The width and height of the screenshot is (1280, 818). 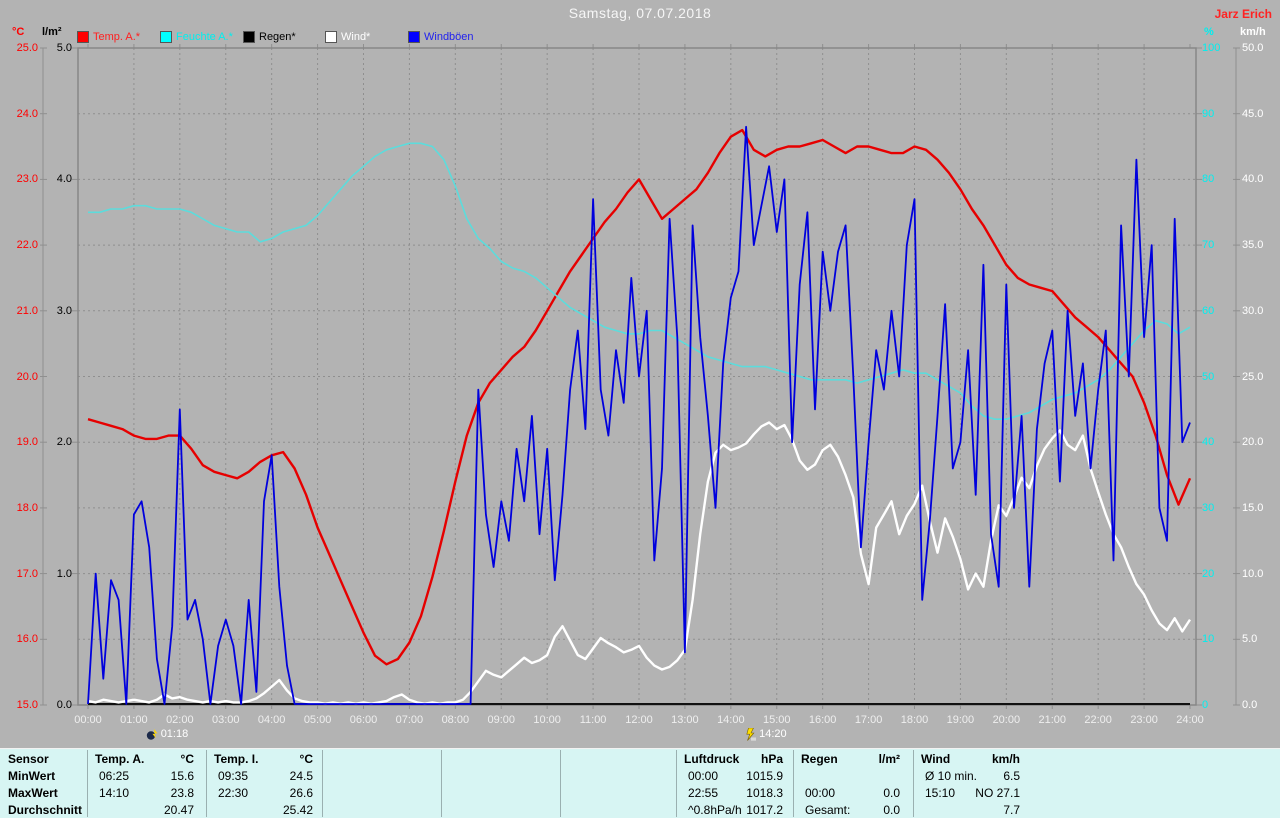 I want to click on x-axis-label-23: 23:00, so click(x=1144, y=720).